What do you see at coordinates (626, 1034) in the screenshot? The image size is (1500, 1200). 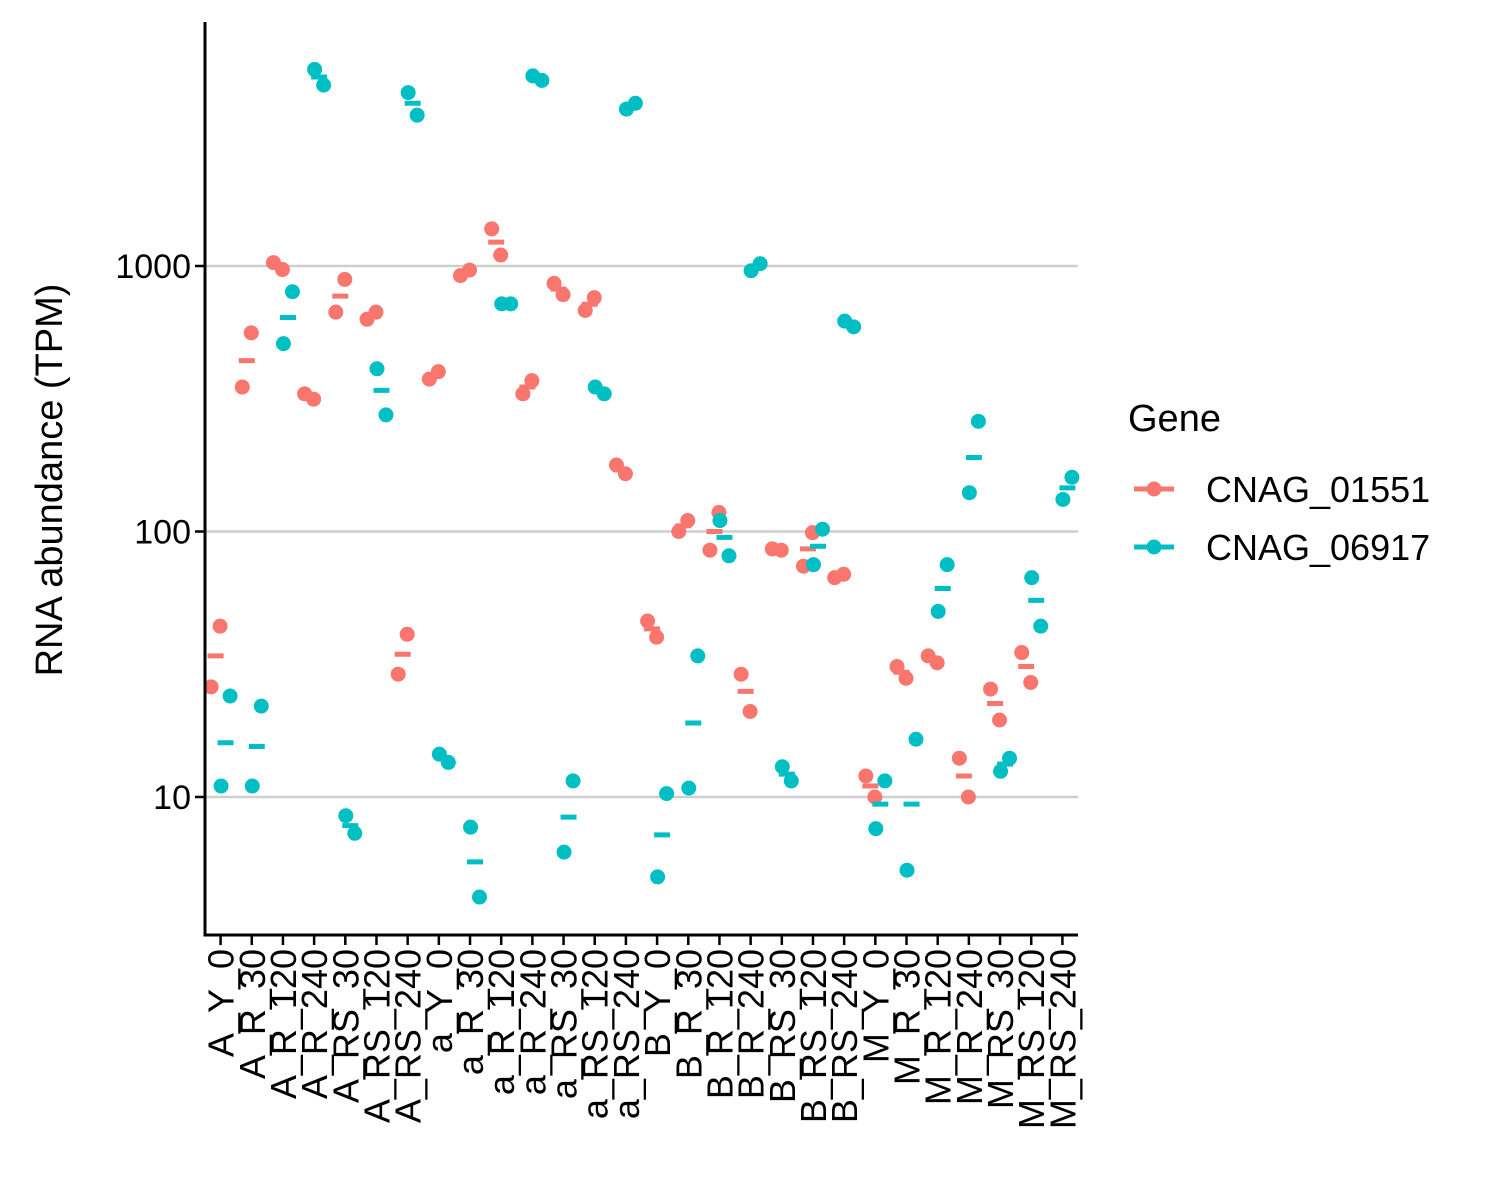 I see `x-tick-label: a_RS_240` at bounding box center [626, 1034].